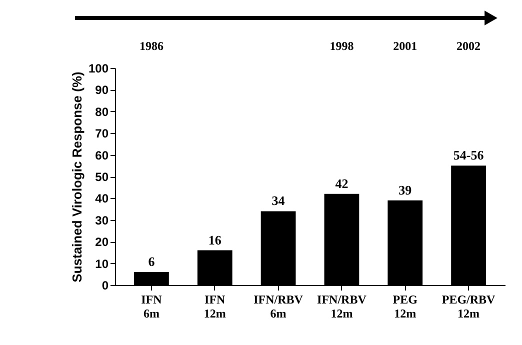 The width and height of the screenshot is (522, 345). I want to click on data-label: 42, so click(341, 183).